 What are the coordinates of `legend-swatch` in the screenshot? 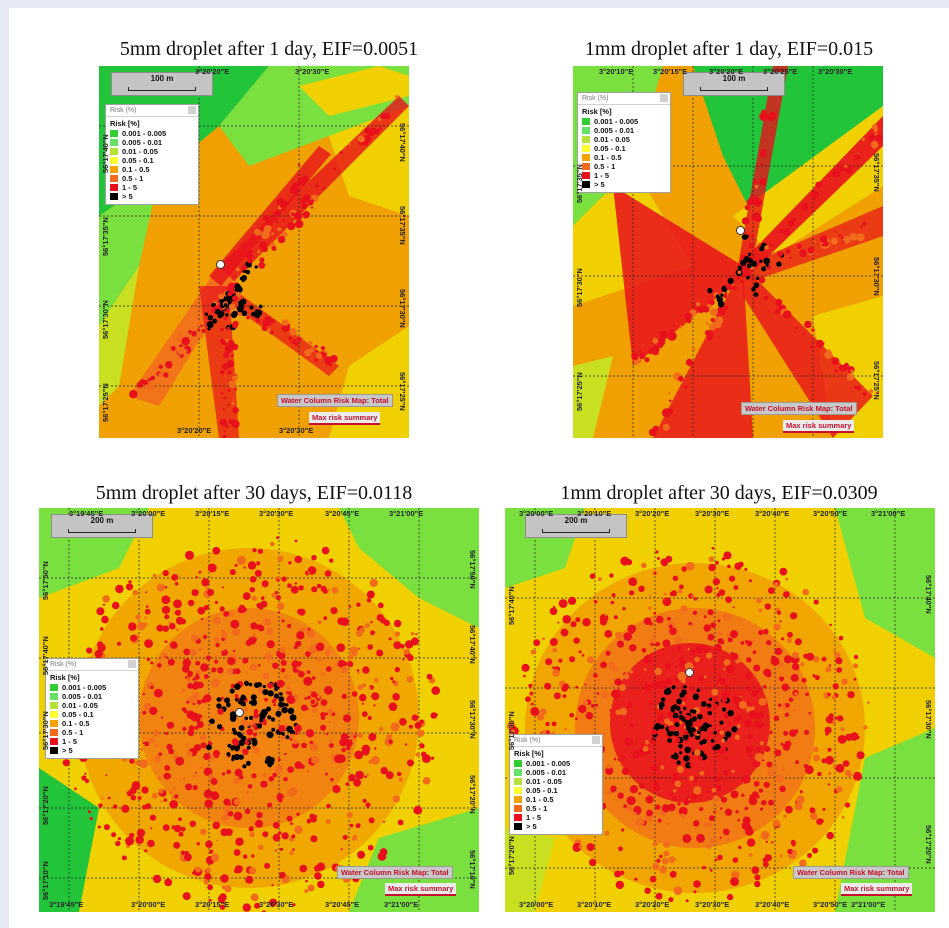 It's located at (518, 817).